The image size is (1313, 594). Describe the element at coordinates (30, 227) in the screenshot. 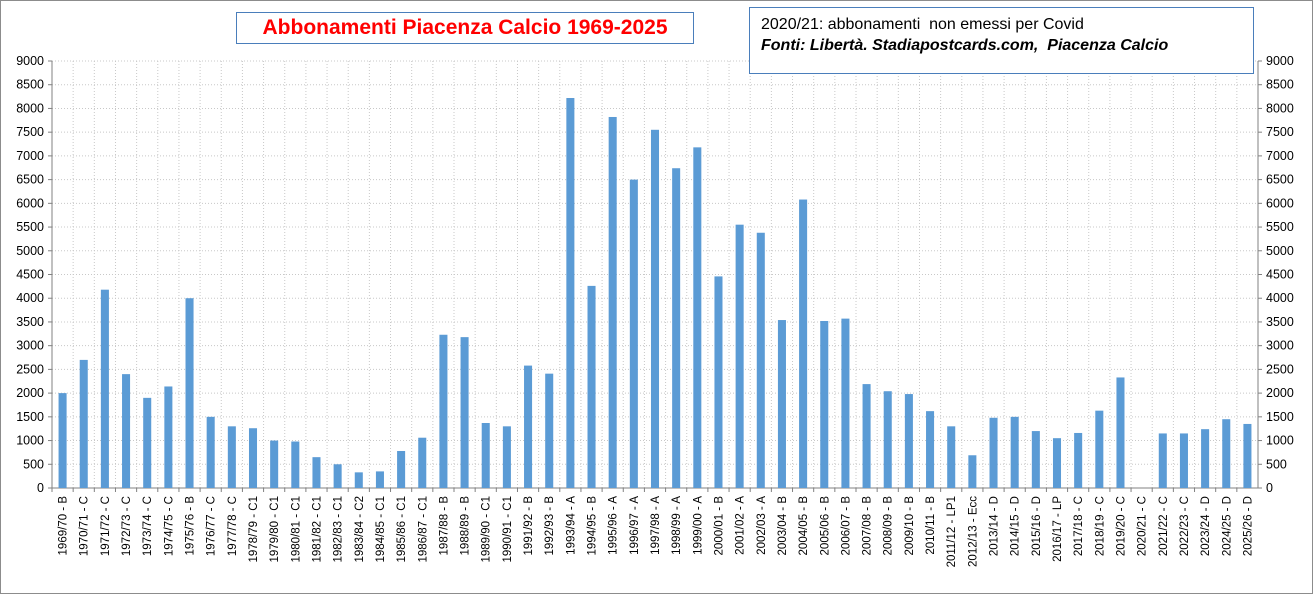

I see `y-tick-label-left: 5500` at that location.